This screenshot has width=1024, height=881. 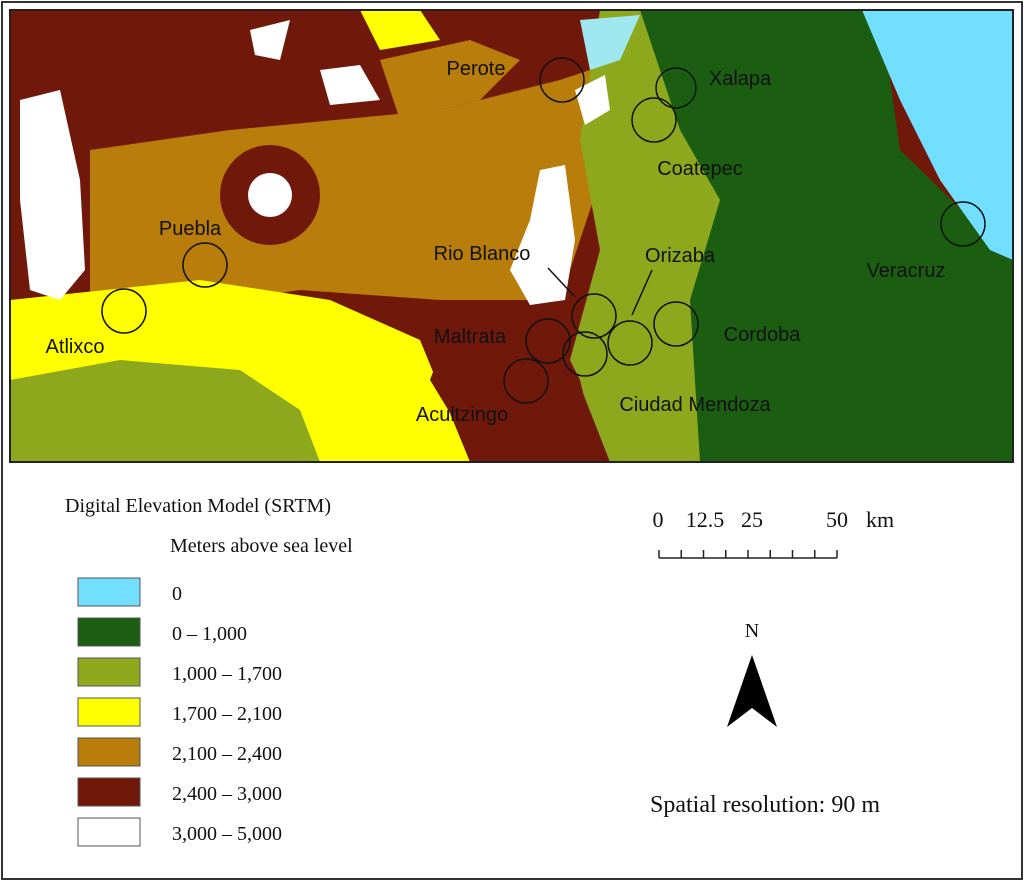 What do you see at coordinates (227, 794) in the screenshot?
I see `legend-label: 2,400 – 3,000` at bounding box center [227, 794].